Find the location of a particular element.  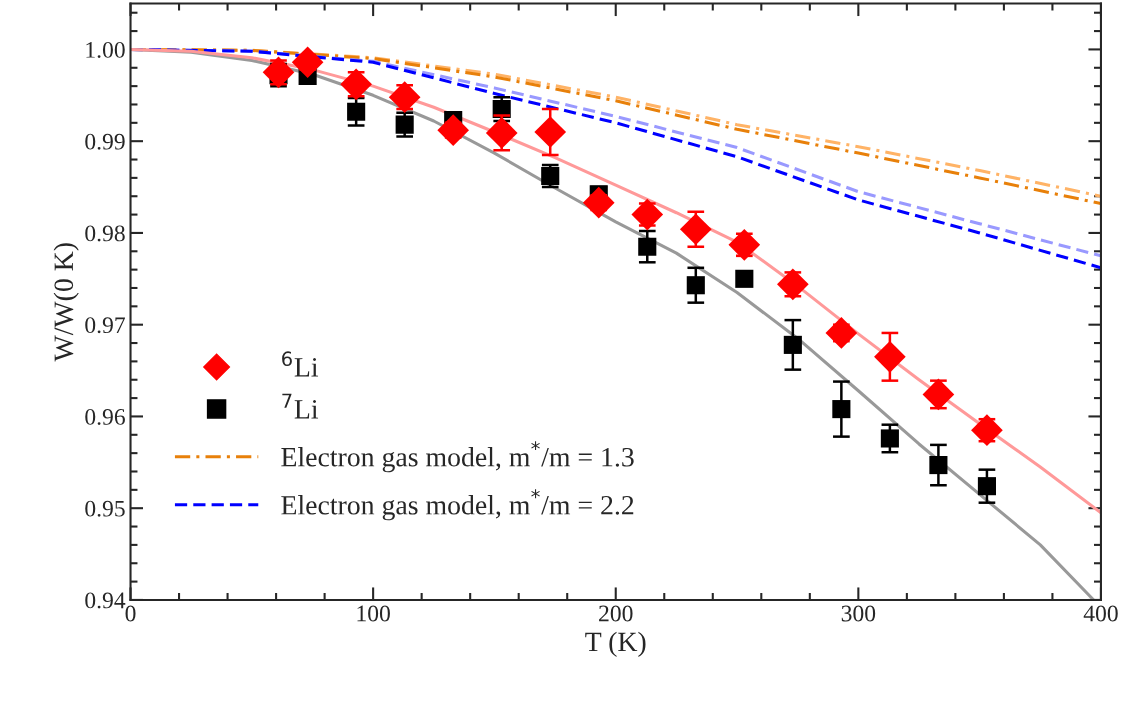

y-tick-label: 0.98 is located at coordinates (105, 233).